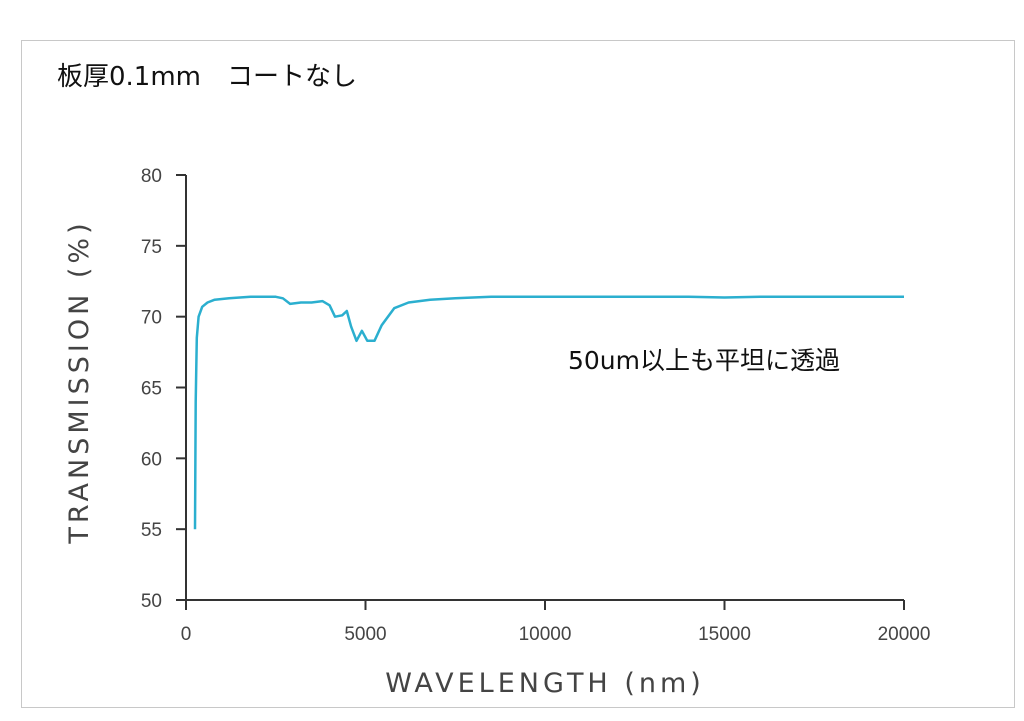 The height and width of the screenshot is (721, 1024). Describe the element at coordinates (151, 318) in the screenshot. I see `y-tick-label: 70` at that location.